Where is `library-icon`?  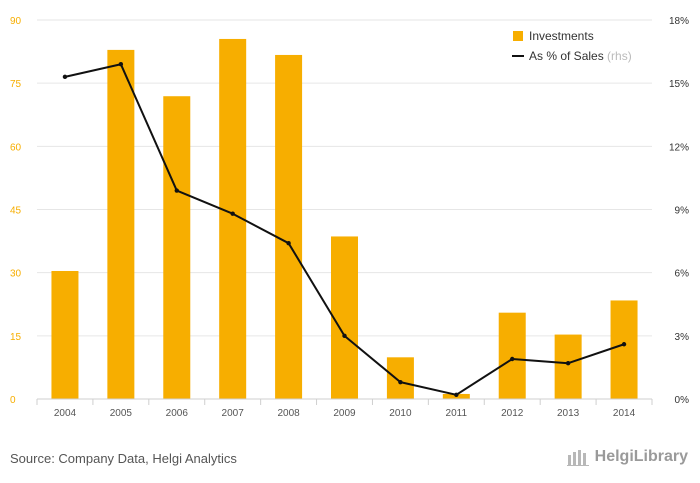
library-icon is located at coordinates (577, 458).